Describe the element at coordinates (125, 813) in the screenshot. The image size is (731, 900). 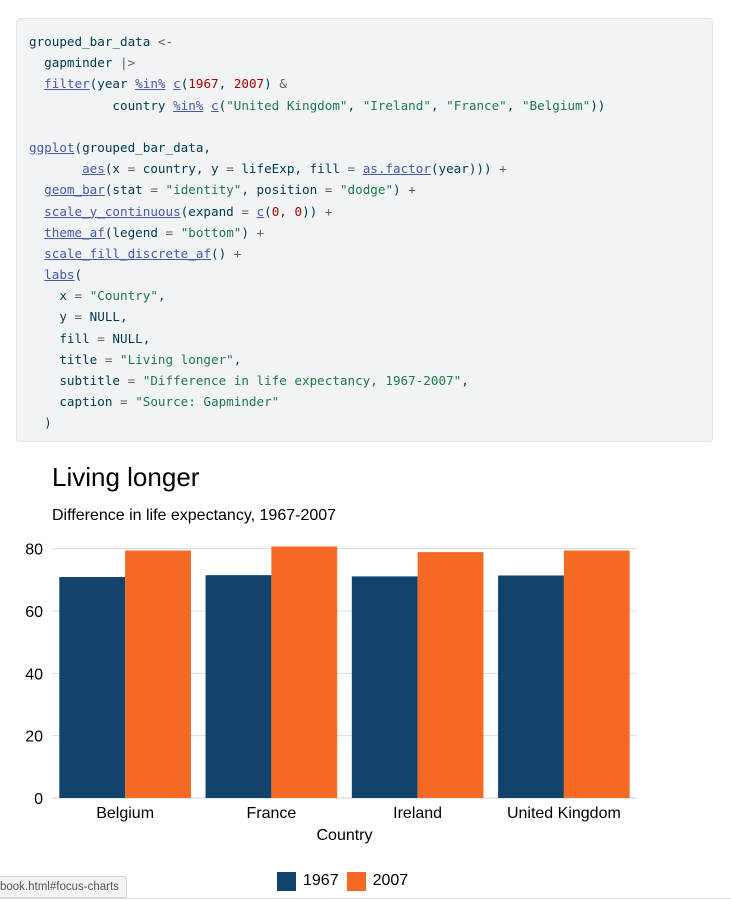
I see `x-tick-label: Belgium` at that location.